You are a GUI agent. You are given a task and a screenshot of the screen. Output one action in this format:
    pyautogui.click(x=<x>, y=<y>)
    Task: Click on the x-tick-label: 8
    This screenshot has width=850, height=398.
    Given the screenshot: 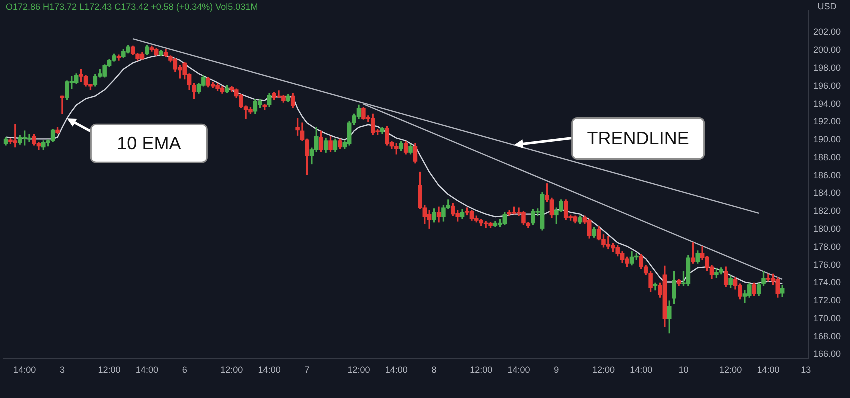 What is the action you would take?
    pyautogui.click(x=434, y=370)
    